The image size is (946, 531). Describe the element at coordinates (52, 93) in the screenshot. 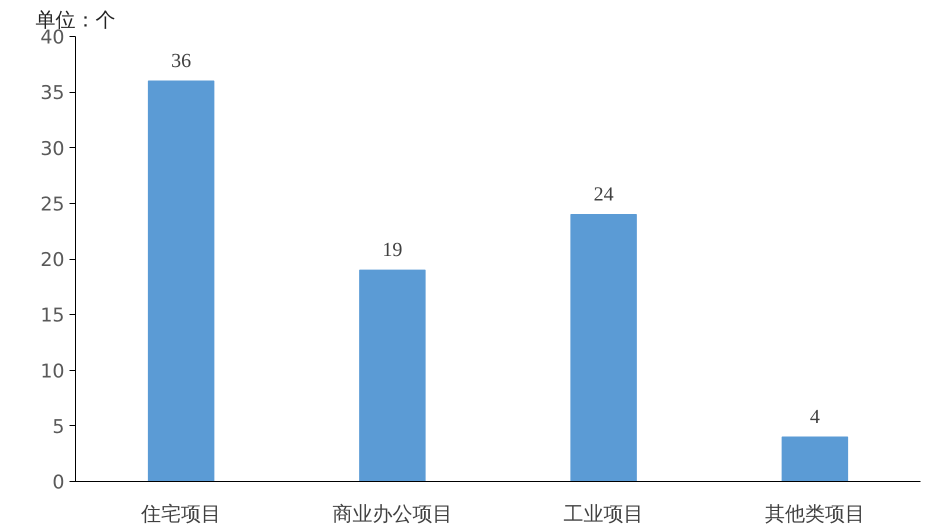

I see `y-tick-label: 35` at that location.